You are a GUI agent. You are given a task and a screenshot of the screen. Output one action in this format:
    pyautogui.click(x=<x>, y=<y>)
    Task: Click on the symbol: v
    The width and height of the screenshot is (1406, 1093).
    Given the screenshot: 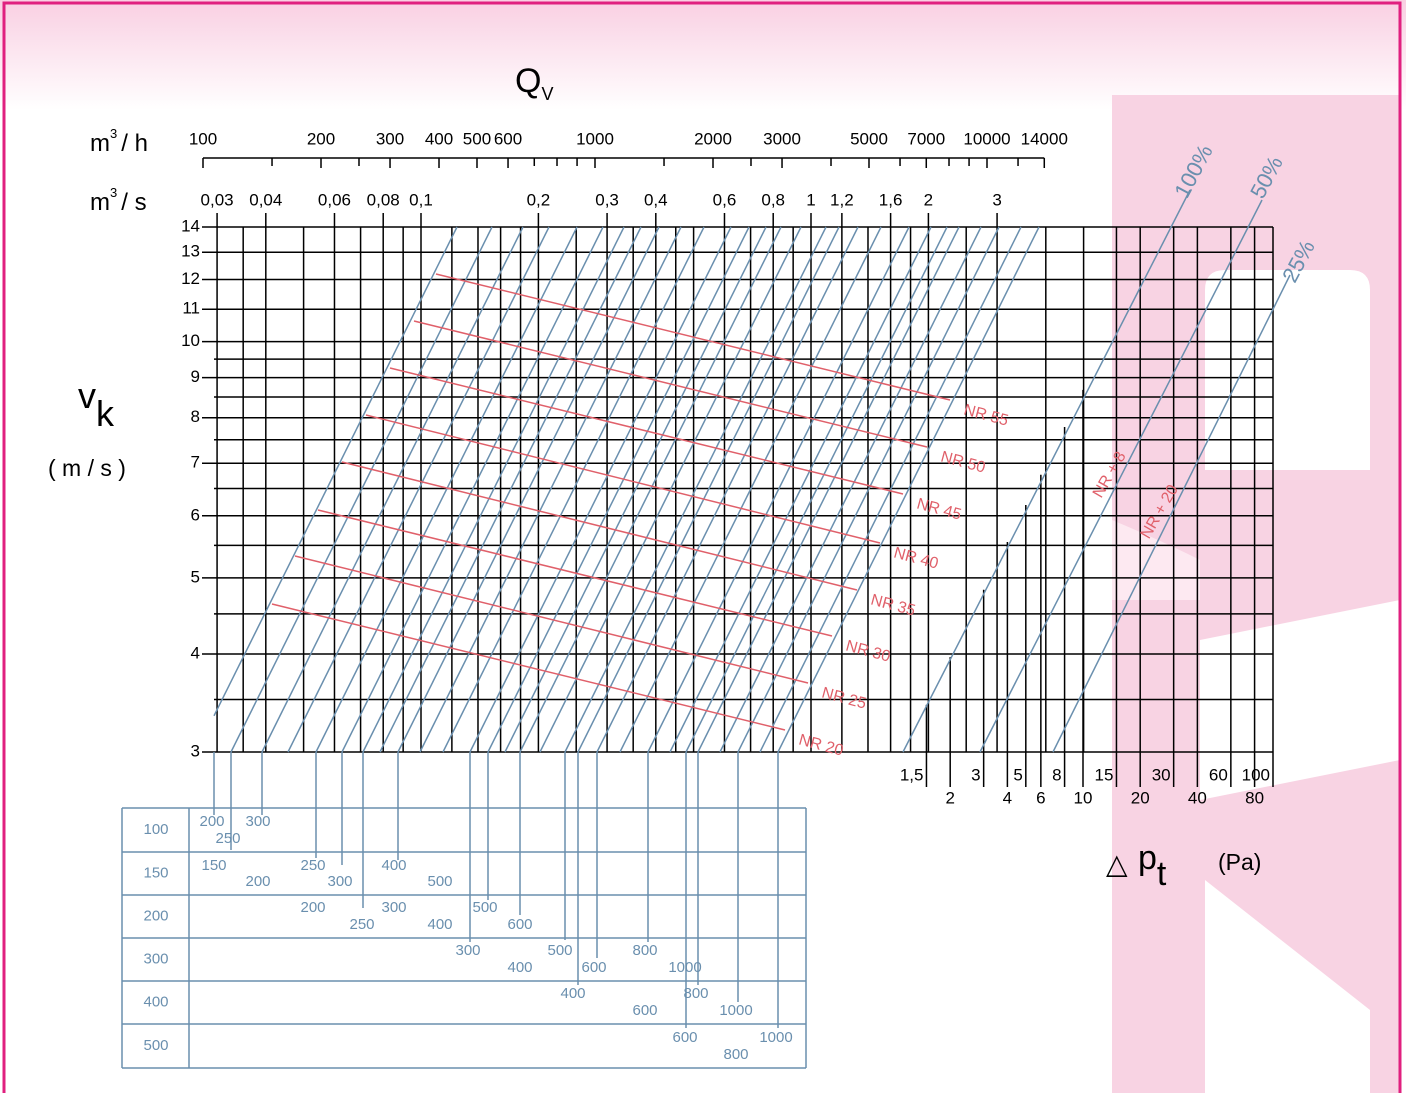 What is the action you would take?
    pyautogui.click(x=87, y=395)
    